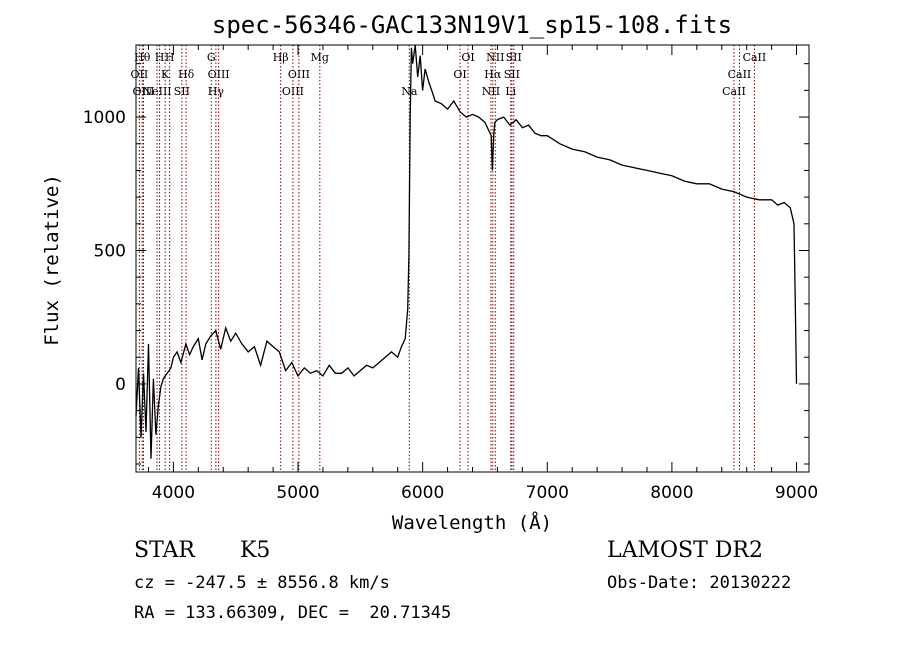  Describe the element at coordinates (671, 493) in the screenshot. I see `x-tick-label-8000: 8000` at that location.